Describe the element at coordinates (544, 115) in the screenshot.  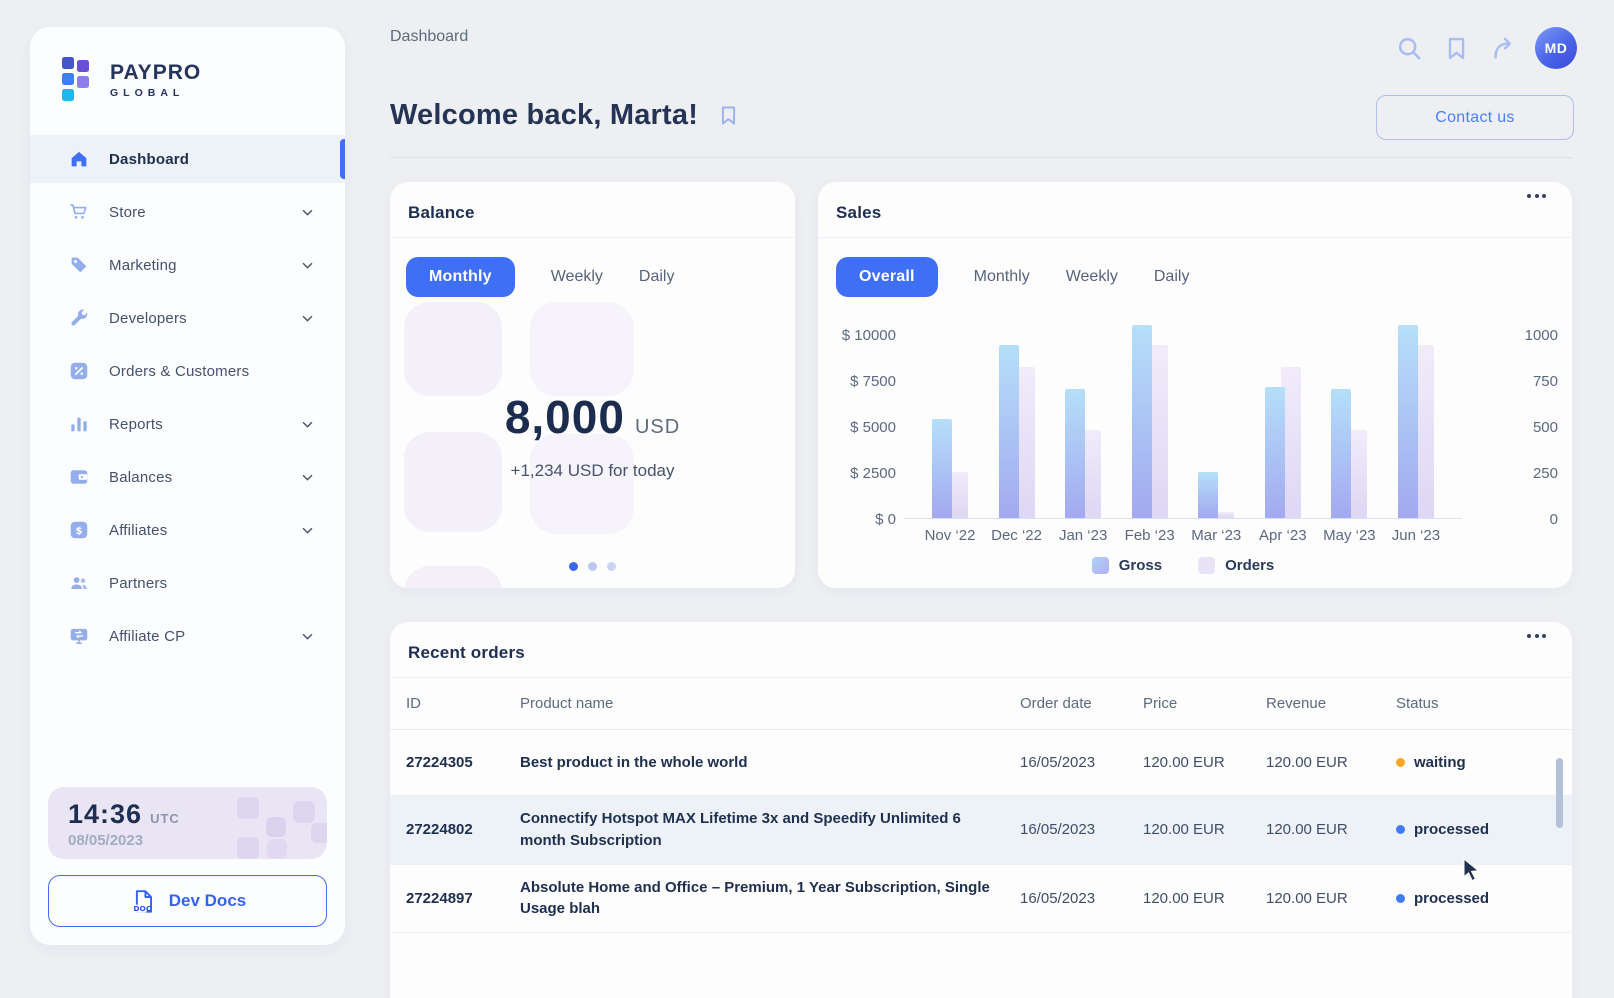
I see `page-title: Welcome back, Marta!` at that location.